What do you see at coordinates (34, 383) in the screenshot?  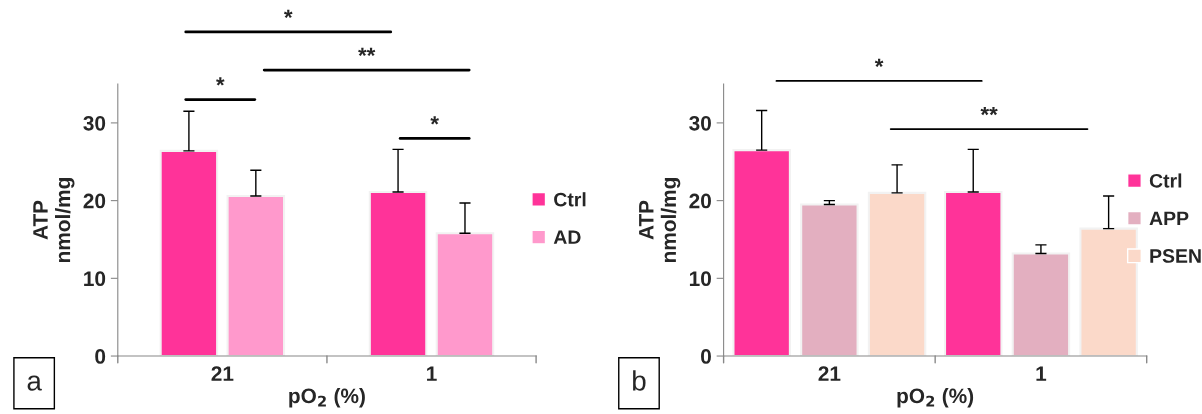 I see `text: a` at bounding box center [34, 383].